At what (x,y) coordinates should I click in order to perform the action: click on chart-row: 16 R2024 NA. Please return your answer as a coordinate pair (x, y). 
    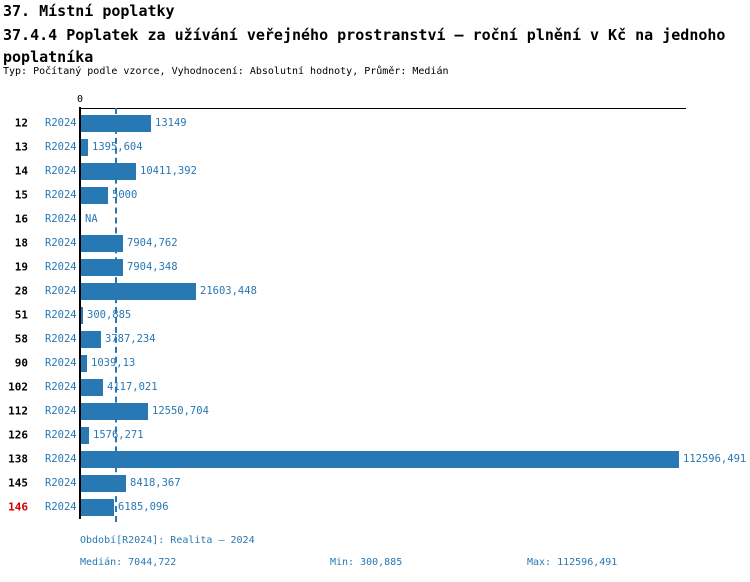
    Looking at the image, I should click on (375, 219).